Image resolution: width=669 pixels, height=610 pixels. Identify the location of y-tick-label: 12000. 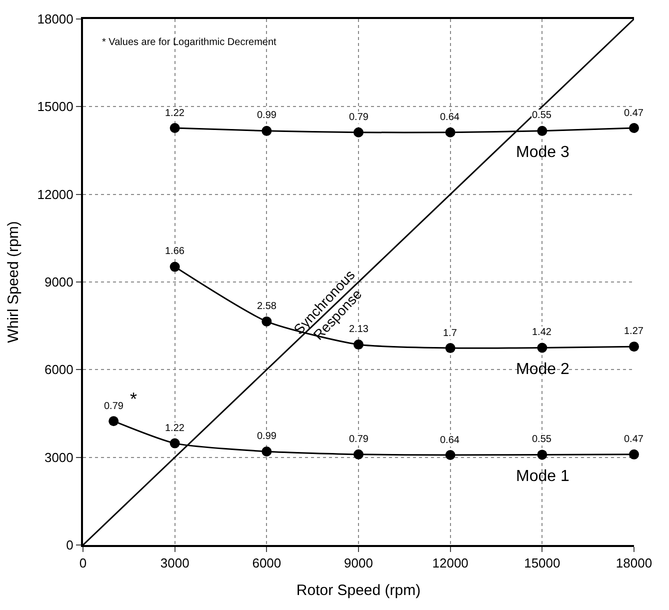
(55, 194).